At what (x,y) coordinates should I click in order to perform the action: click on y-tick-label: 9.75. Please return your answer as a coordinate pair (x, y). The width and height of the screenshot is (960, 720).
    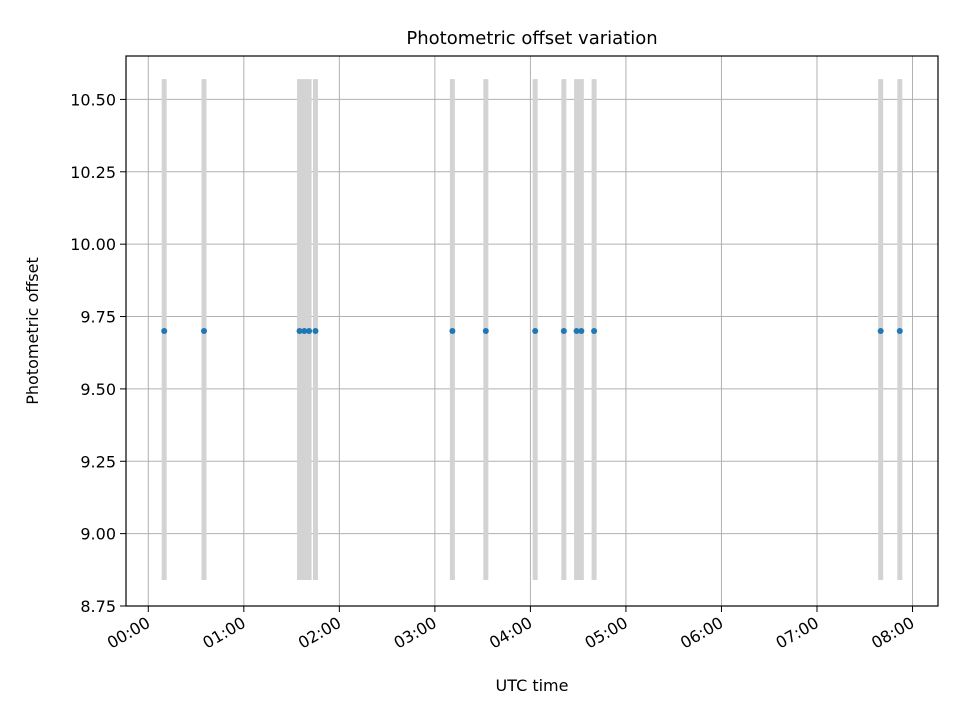
    Looking at the image, I should click on (98, 317).